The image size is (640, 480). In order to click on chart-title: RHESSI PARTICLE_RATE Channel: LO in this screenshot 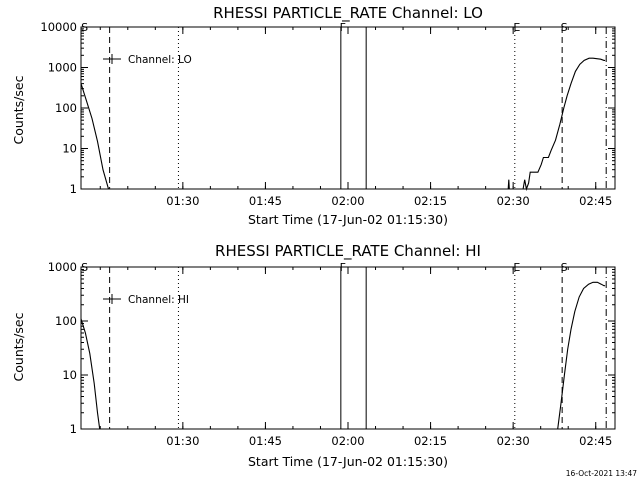, I will do `click(348, 13)`.